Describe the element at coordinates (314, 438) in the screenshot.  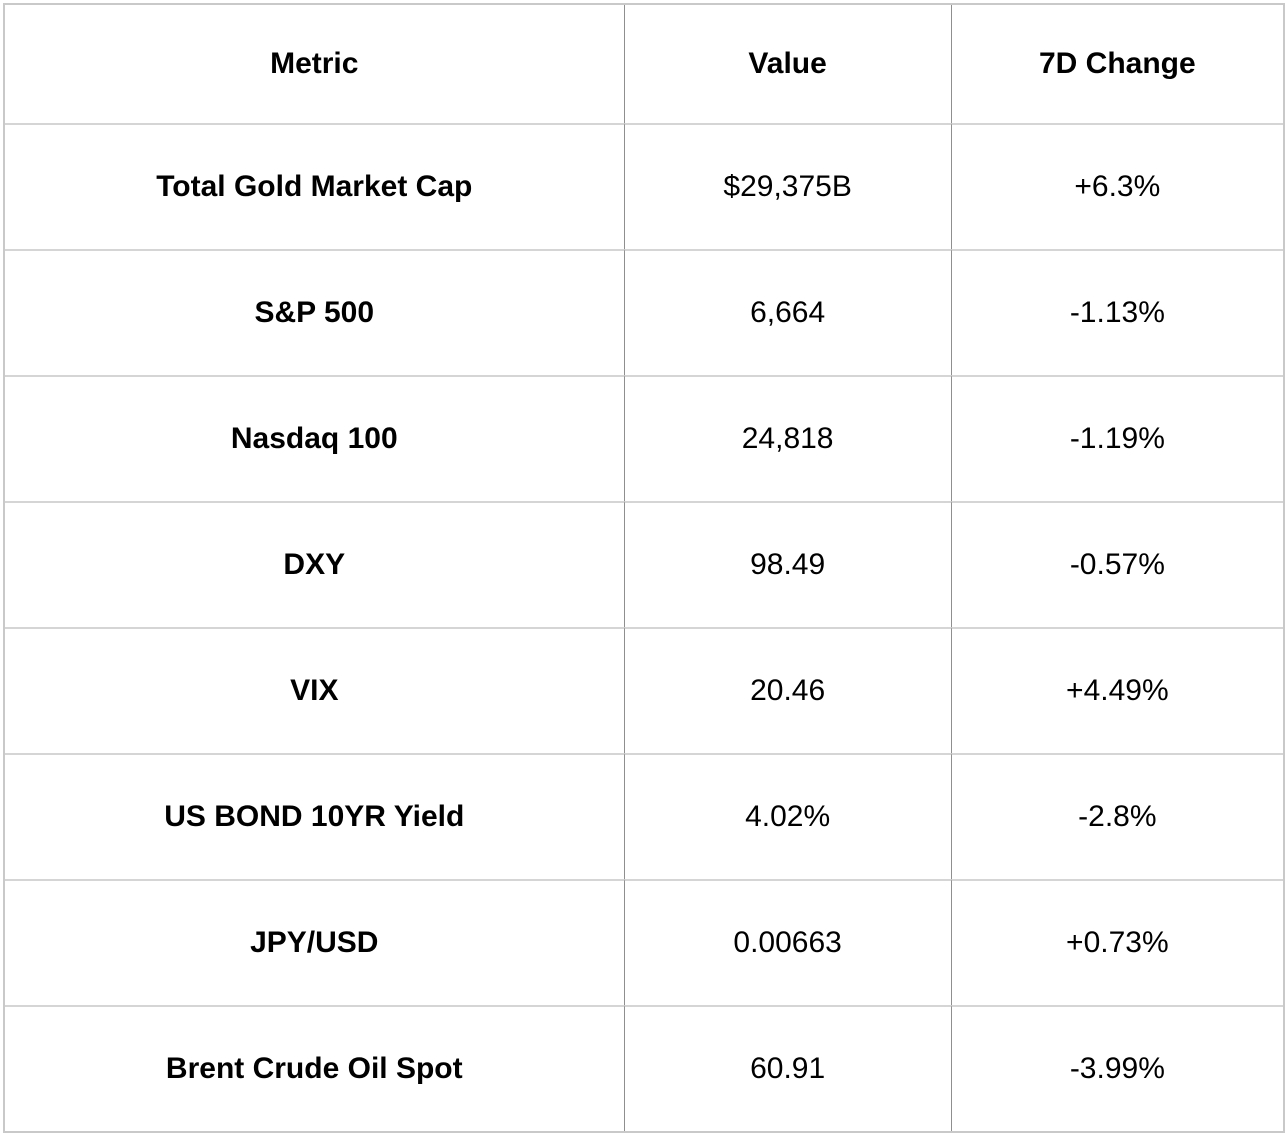
I see `metric-cell: Nasdaq 100` at that location.